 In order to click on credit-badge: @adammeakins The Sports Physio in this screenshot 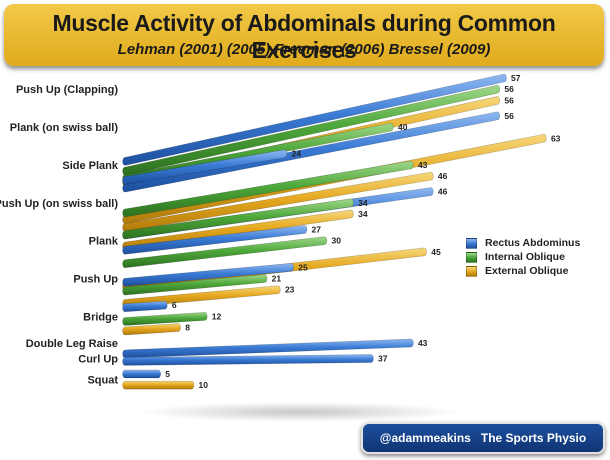, I will do `click(483, 438)`.